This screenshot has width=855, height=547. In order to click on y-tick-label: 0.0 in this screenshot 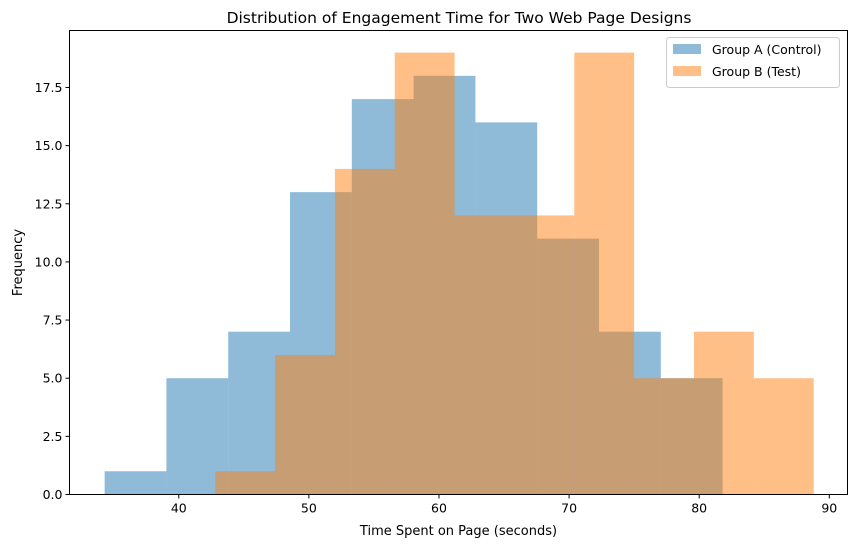, I will do `click(53, 494)`.